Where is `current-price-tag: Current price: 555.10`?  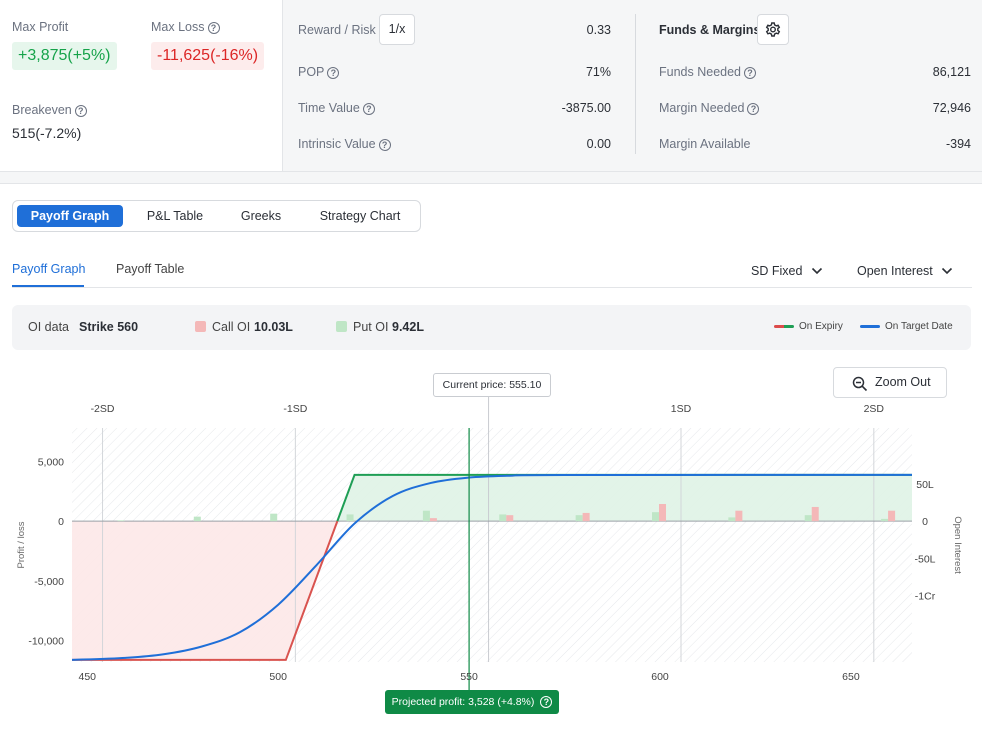
current-price-tag: Current price: 555.10 is located at coordinates (492, 385).